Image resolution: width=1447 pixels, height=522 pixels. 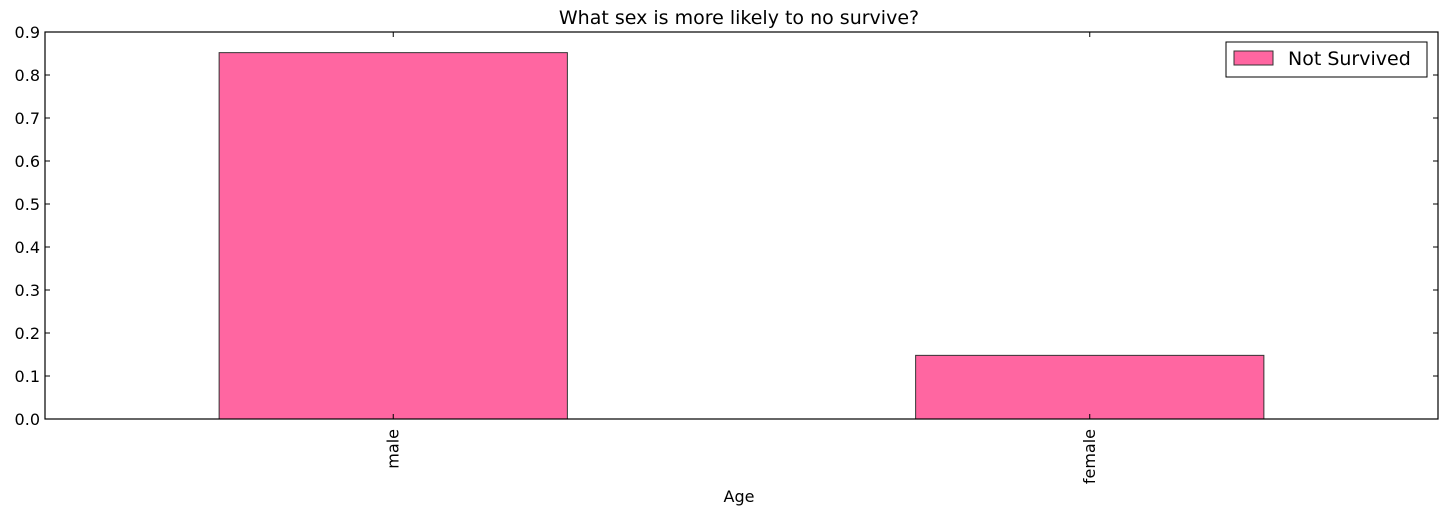 What do you see at coordinates (739, 496) in the screenshot?
I see `x-axis-label: Age` at bounding box center [739, 496].